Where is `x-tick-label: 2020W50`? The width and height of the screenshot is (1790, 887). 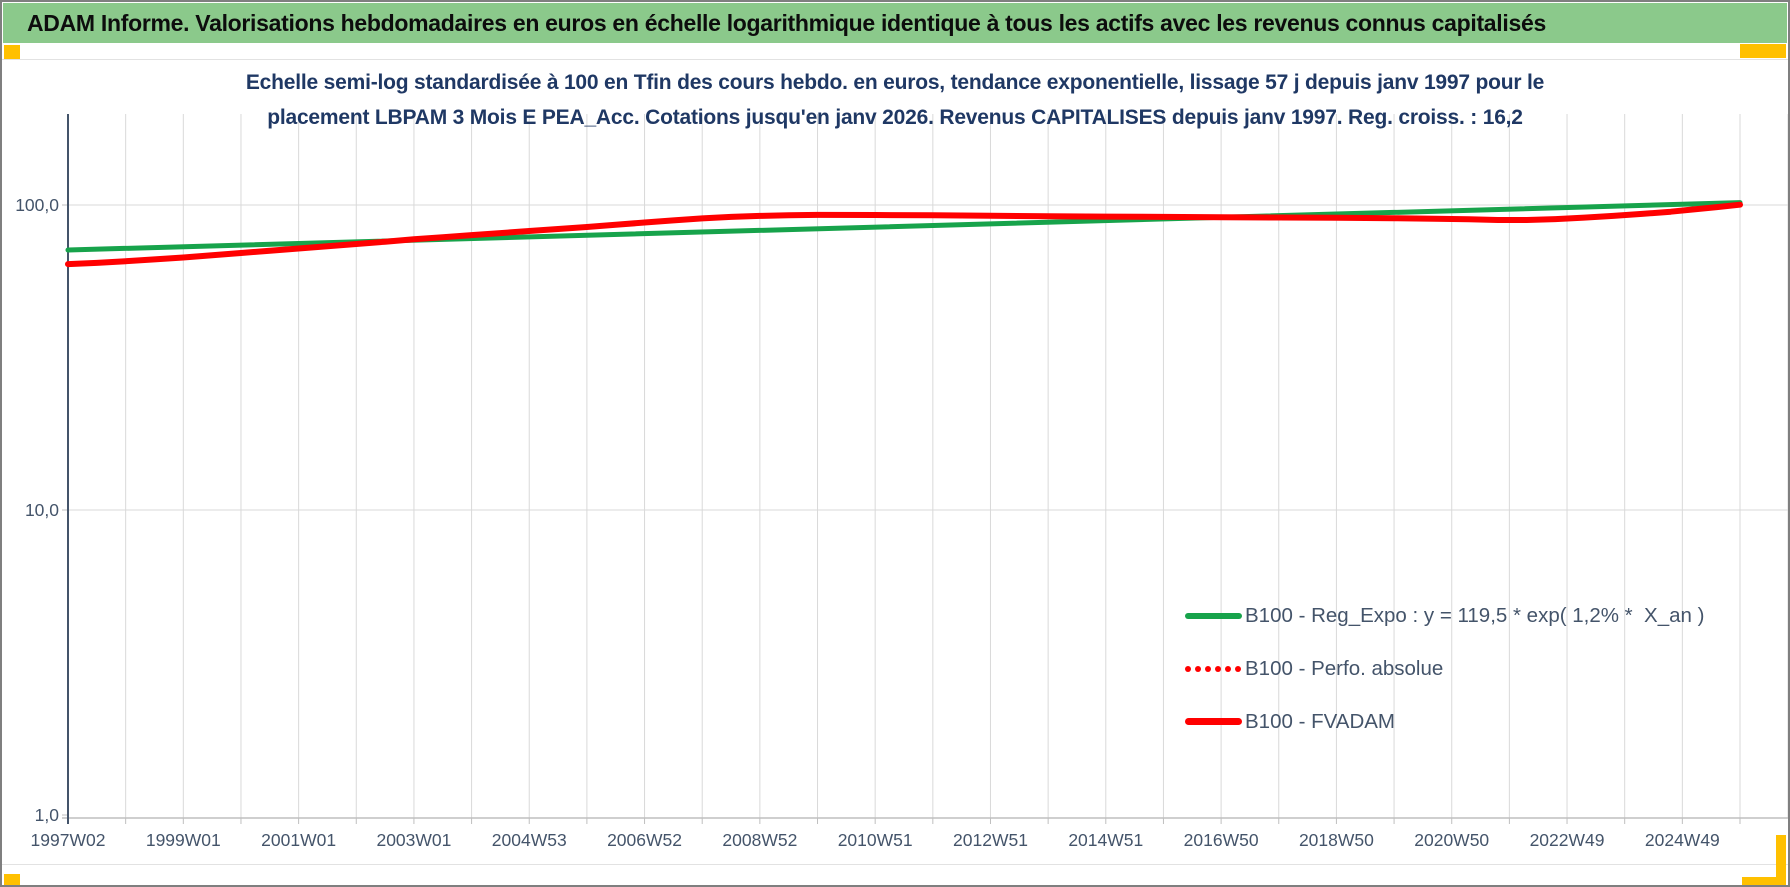
x-tick-label: 2020W50 is located at coordinates (1451, 840).